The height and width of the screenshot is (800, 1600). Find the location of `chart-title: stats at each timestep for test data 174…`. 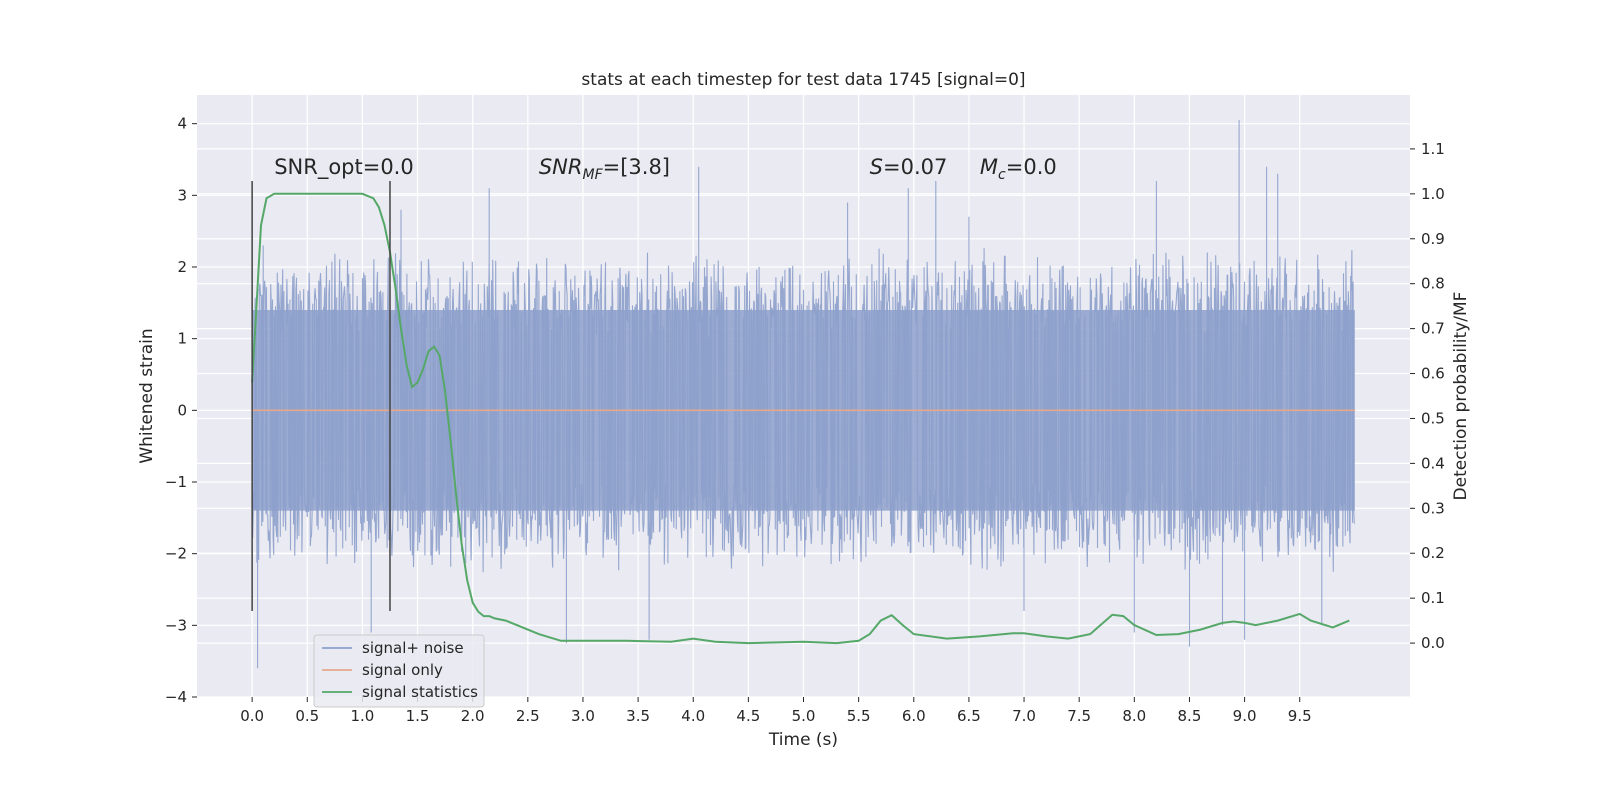

chart-title: stats at each timestep for test data 174… is located at coordinates (803, 80).